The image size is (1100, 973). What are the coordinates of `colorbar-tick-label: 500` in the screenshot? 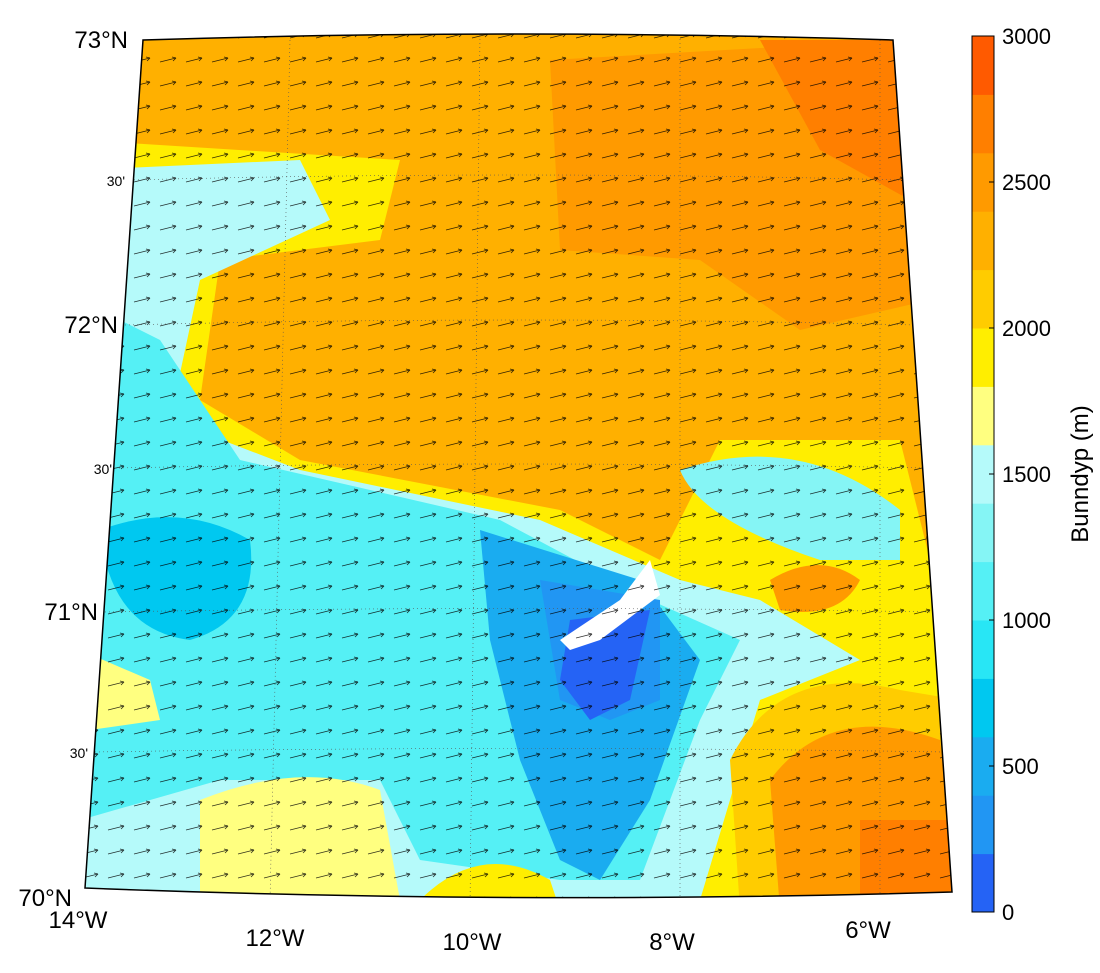 It's located at (1020, 766).